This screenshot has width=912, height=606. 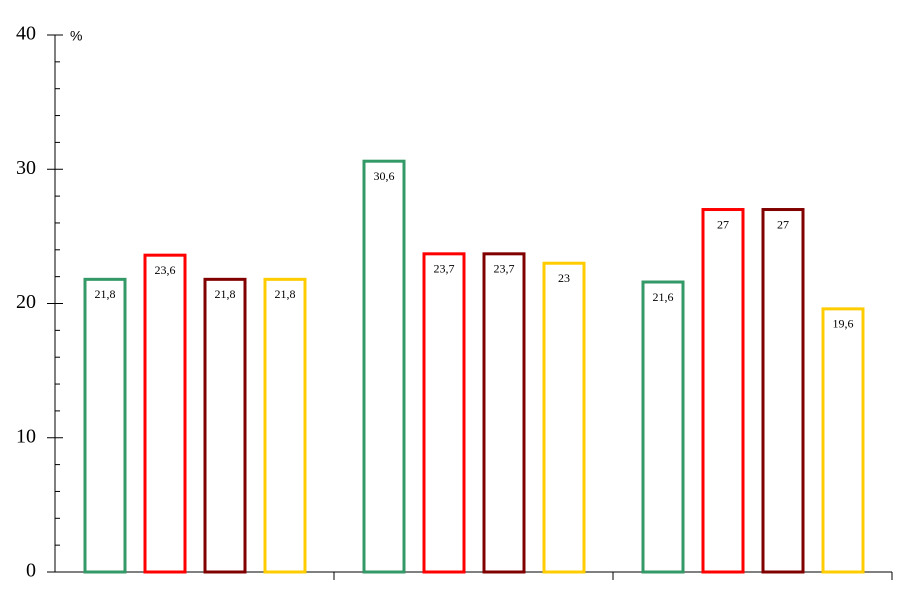 What do you see at coordinates (26, 34) in the screenshot?
I see `y-tick-label: 40` at bounding box center [26, 34].